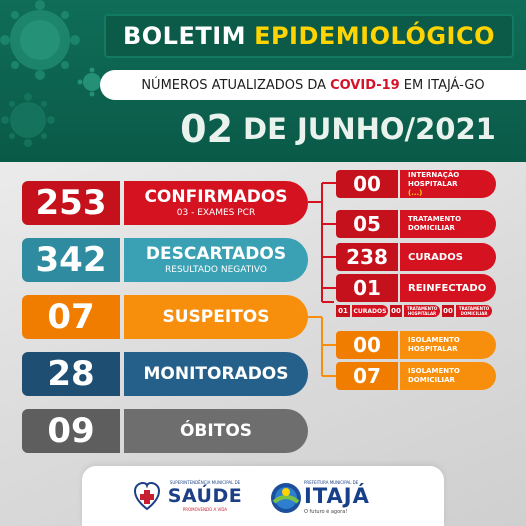  What do you see at coordinates (434, 340) in the screenshot?
I see `isolamento-hospitalar-line1: ISOLAMENTO` at bounding box center [434, 340].